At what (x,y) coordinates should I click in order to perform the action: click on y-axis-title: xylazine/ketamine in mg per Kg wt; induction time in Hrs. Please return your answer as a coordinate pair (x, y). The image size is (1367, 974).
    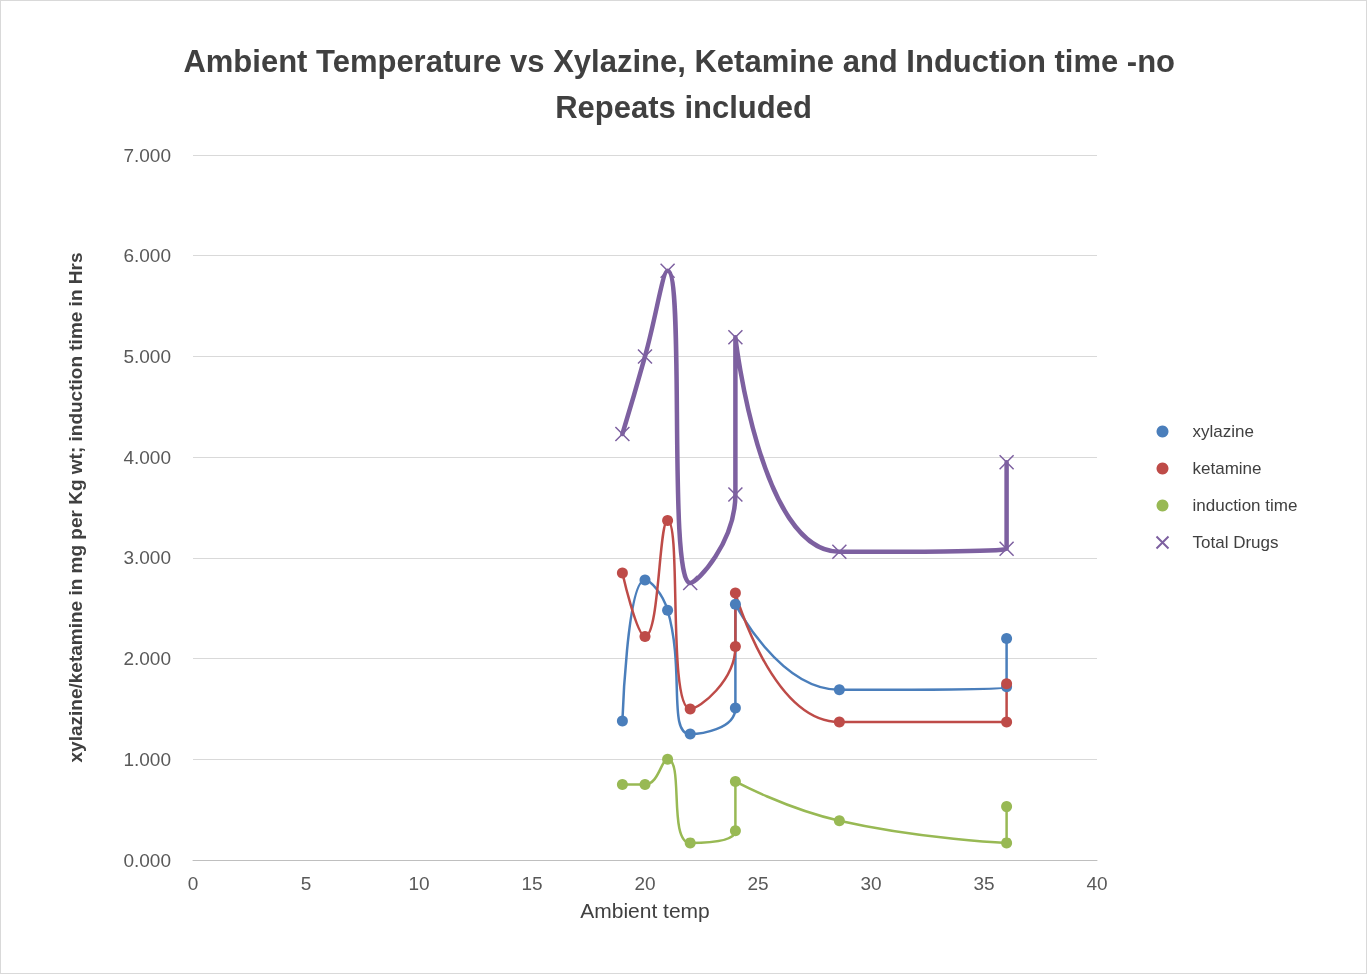
    Looking at the image, I should click on (75, 507).